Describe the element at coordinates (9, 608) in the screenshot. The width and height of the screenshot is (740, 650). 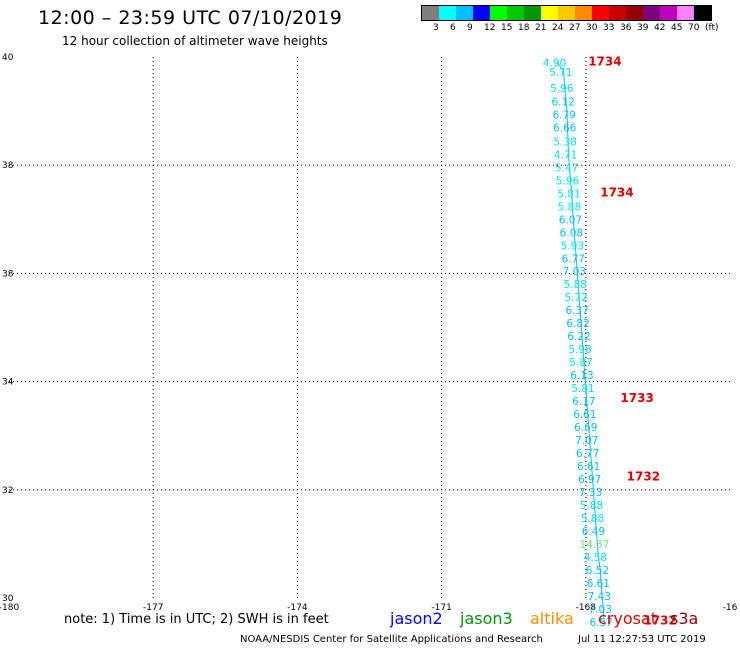
I see `x-tick-label: -180` at that location.